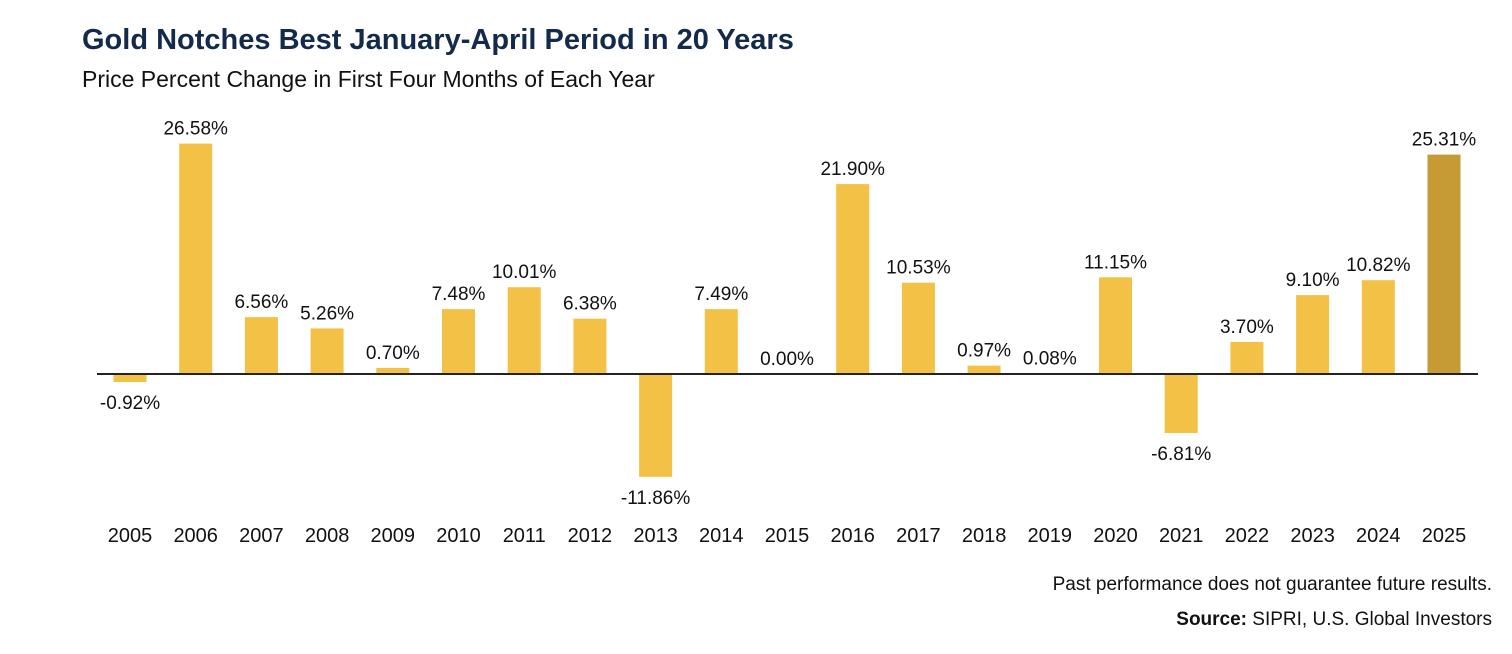 The height and width of the screenshot is (654, 1512). Describe the element at coordinates (918, 268) in the screenshot. I see `data-label-2017: 10.53%` at that location.